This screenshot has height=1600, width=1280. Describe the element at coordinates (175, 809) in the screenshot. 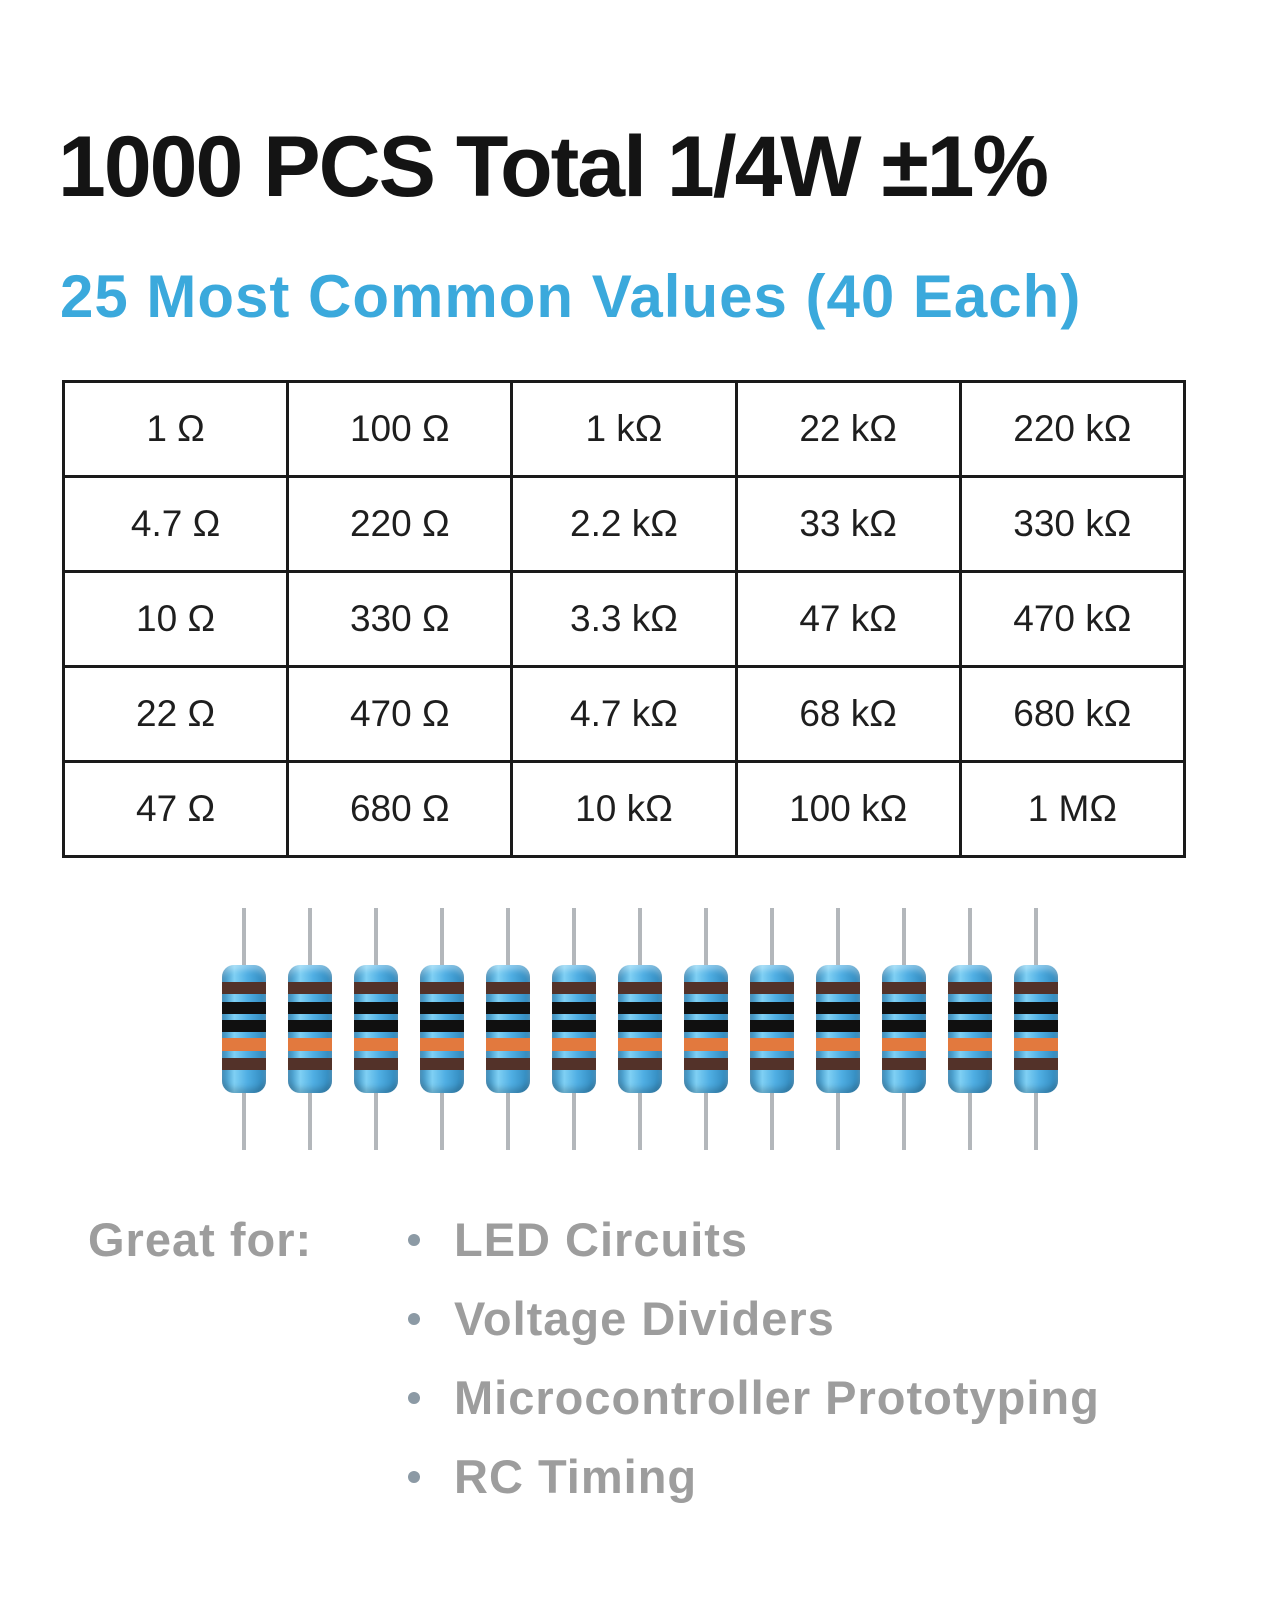

I see `resistor-value-cell: 47 Ω` at that location.